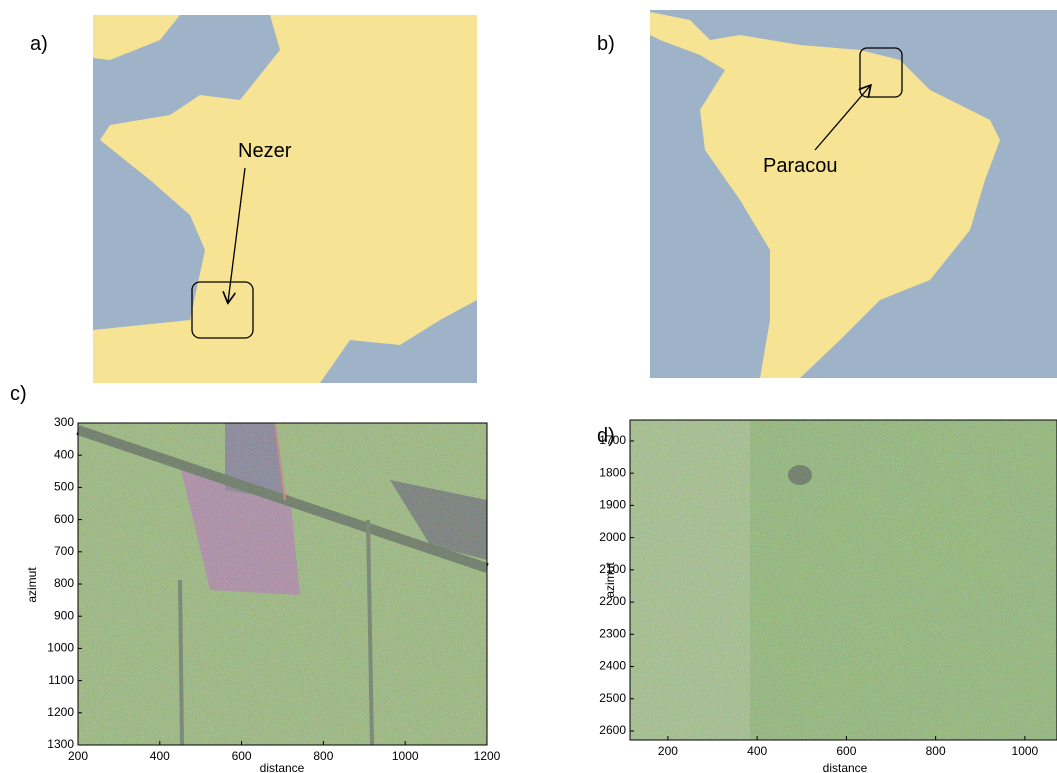  I want to click on y-tick-label: 900, so click(64, 615).